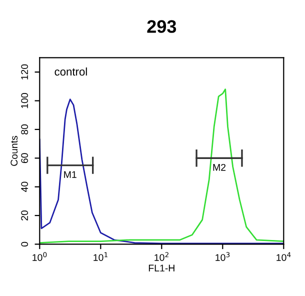 This screenshot has height=296, width=305. I want to click on series-label: M1, so click(70, 174).